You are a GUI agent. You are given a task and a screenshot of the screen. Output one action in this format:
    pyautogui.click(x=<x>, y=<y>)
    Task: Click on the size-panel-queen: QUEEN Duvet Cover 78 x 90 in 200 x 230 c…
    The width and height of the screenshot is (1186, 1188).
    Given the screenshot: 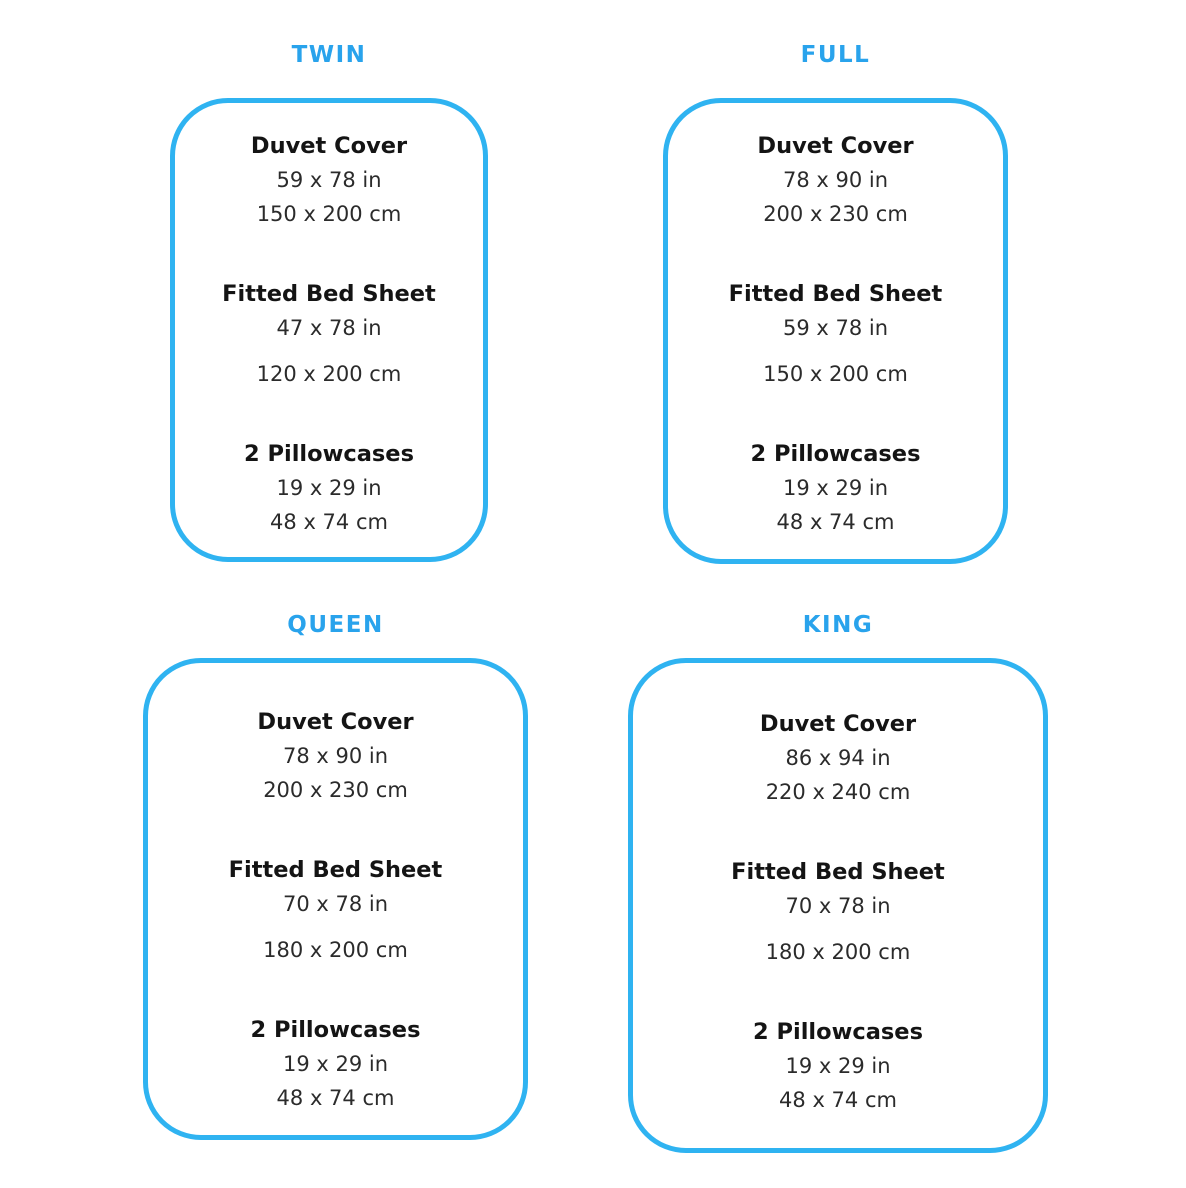 What is the action you would take?
    pyautogui.click(x=335, y=874)
    